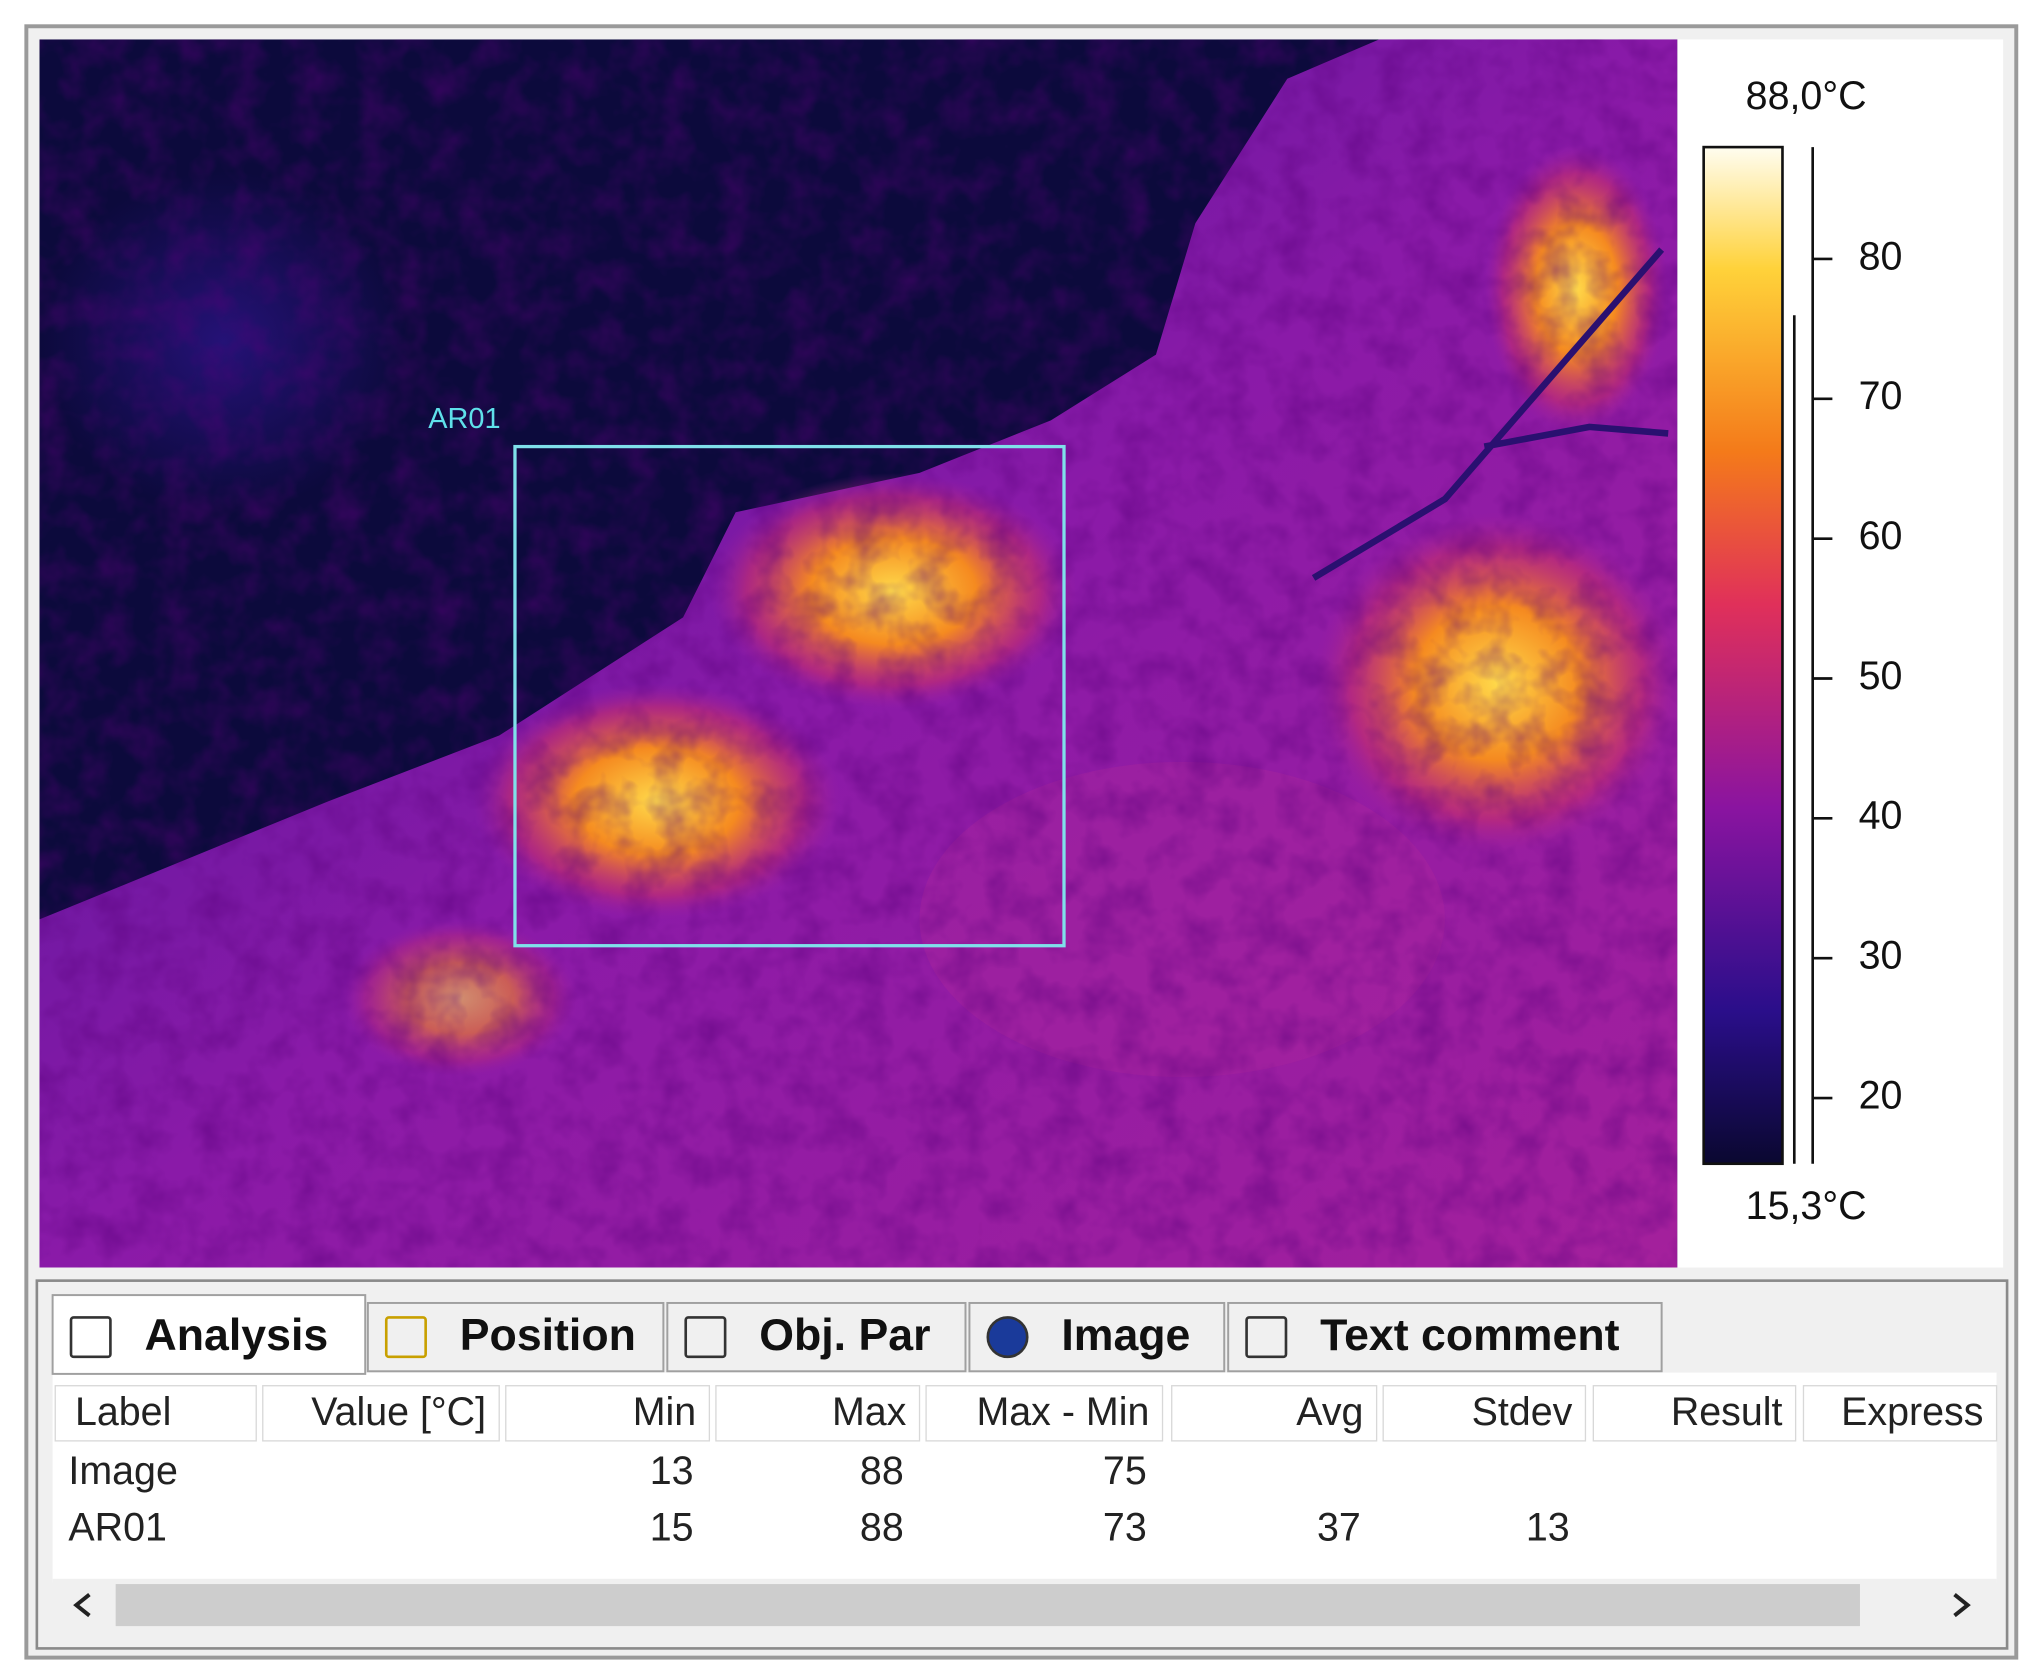 This screenshot has width=2040, height=1676. What do you see at coordinates (1806, 96) in the screenshot?
I see `colorbar-max: 88,0°C` at bounding box center [1806, 96].